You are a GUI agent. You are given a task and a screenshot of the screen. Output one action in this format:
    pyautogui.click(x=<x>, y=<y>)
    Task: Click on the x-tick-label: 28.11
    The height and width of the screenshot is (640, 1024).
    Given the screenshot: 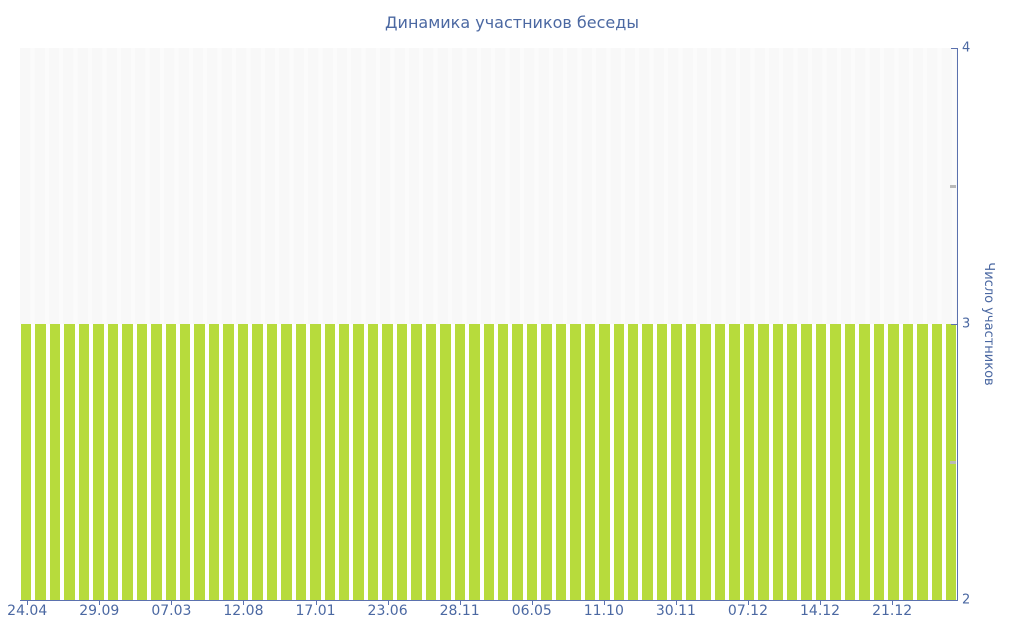 What is the action you would take?
    pyautogui.click(x=459, y=611)
    